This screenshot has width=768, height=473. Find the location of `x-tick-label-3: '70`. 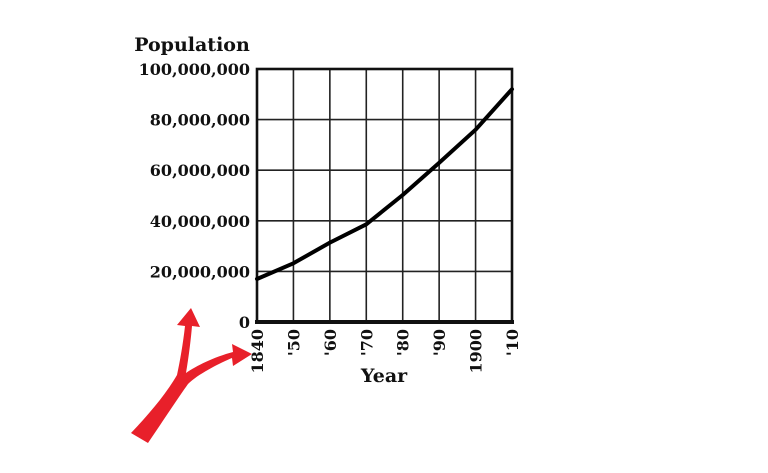

x-tick-label-3: '70 is located at coordinates (366, 342).